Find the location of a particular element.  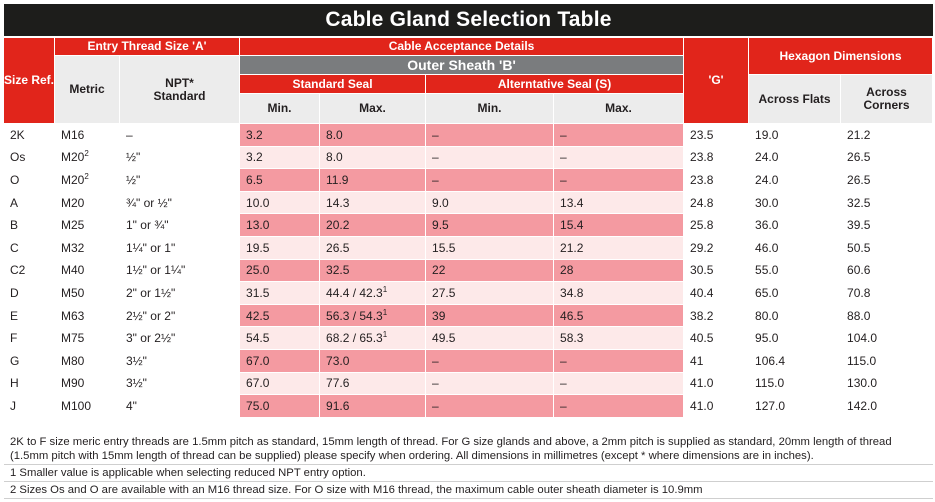

across-flats-cell-value: 95.0 is located at coordinates (767, 338).